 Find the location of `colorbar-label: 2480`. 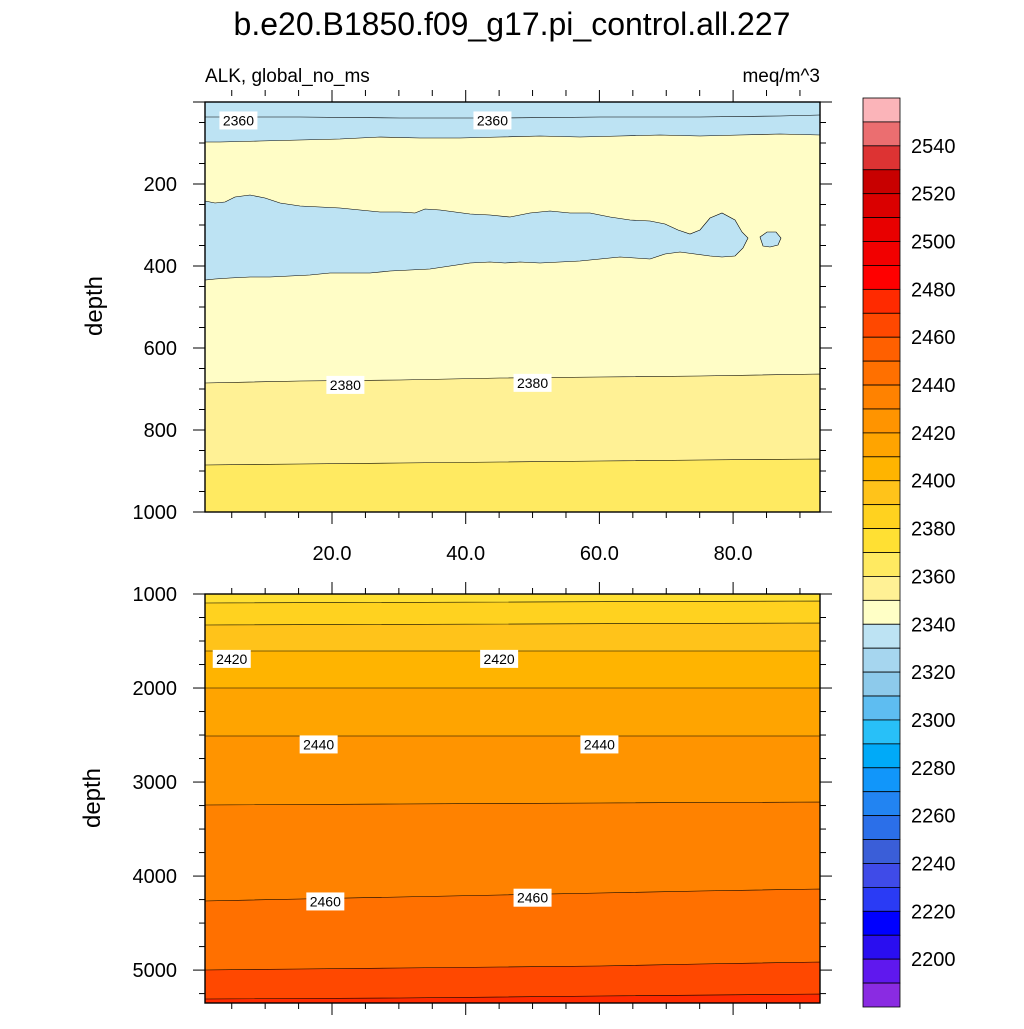

colorbar-label: 2480 is located at coordinates (933, 290).